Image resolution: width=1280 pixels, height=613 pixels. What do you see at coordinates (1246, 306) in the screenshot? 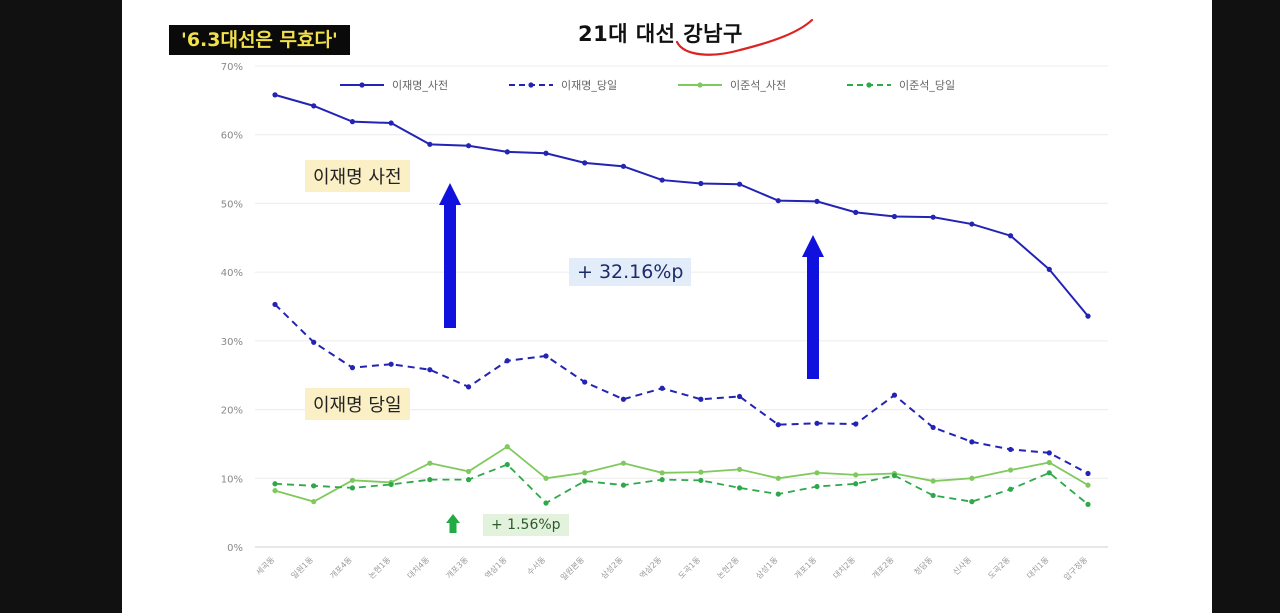
I see `right-frame` at bounding box center [1246, 306].